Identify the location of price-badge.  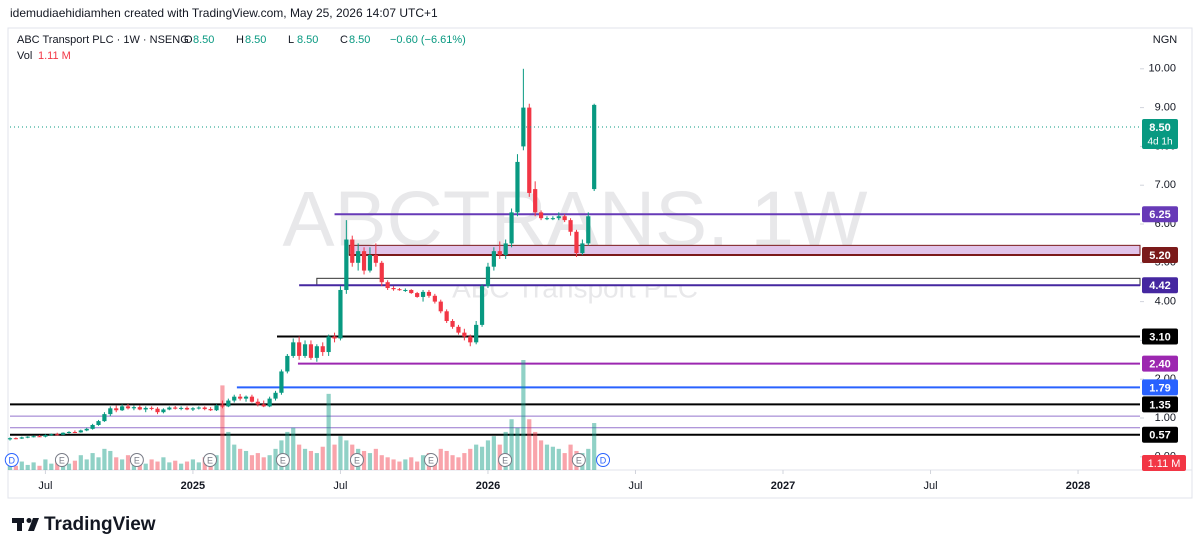
(1160, 134).